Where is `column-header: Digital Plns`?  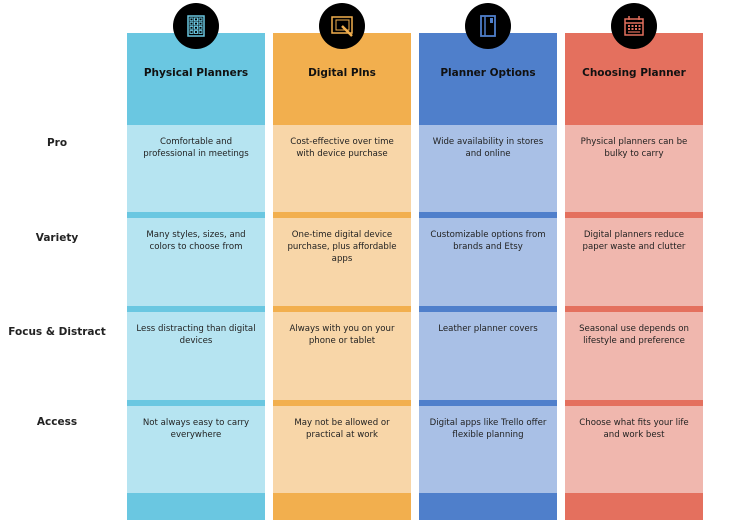
column-header: Digital Plns is located at coordinates (342, 64).